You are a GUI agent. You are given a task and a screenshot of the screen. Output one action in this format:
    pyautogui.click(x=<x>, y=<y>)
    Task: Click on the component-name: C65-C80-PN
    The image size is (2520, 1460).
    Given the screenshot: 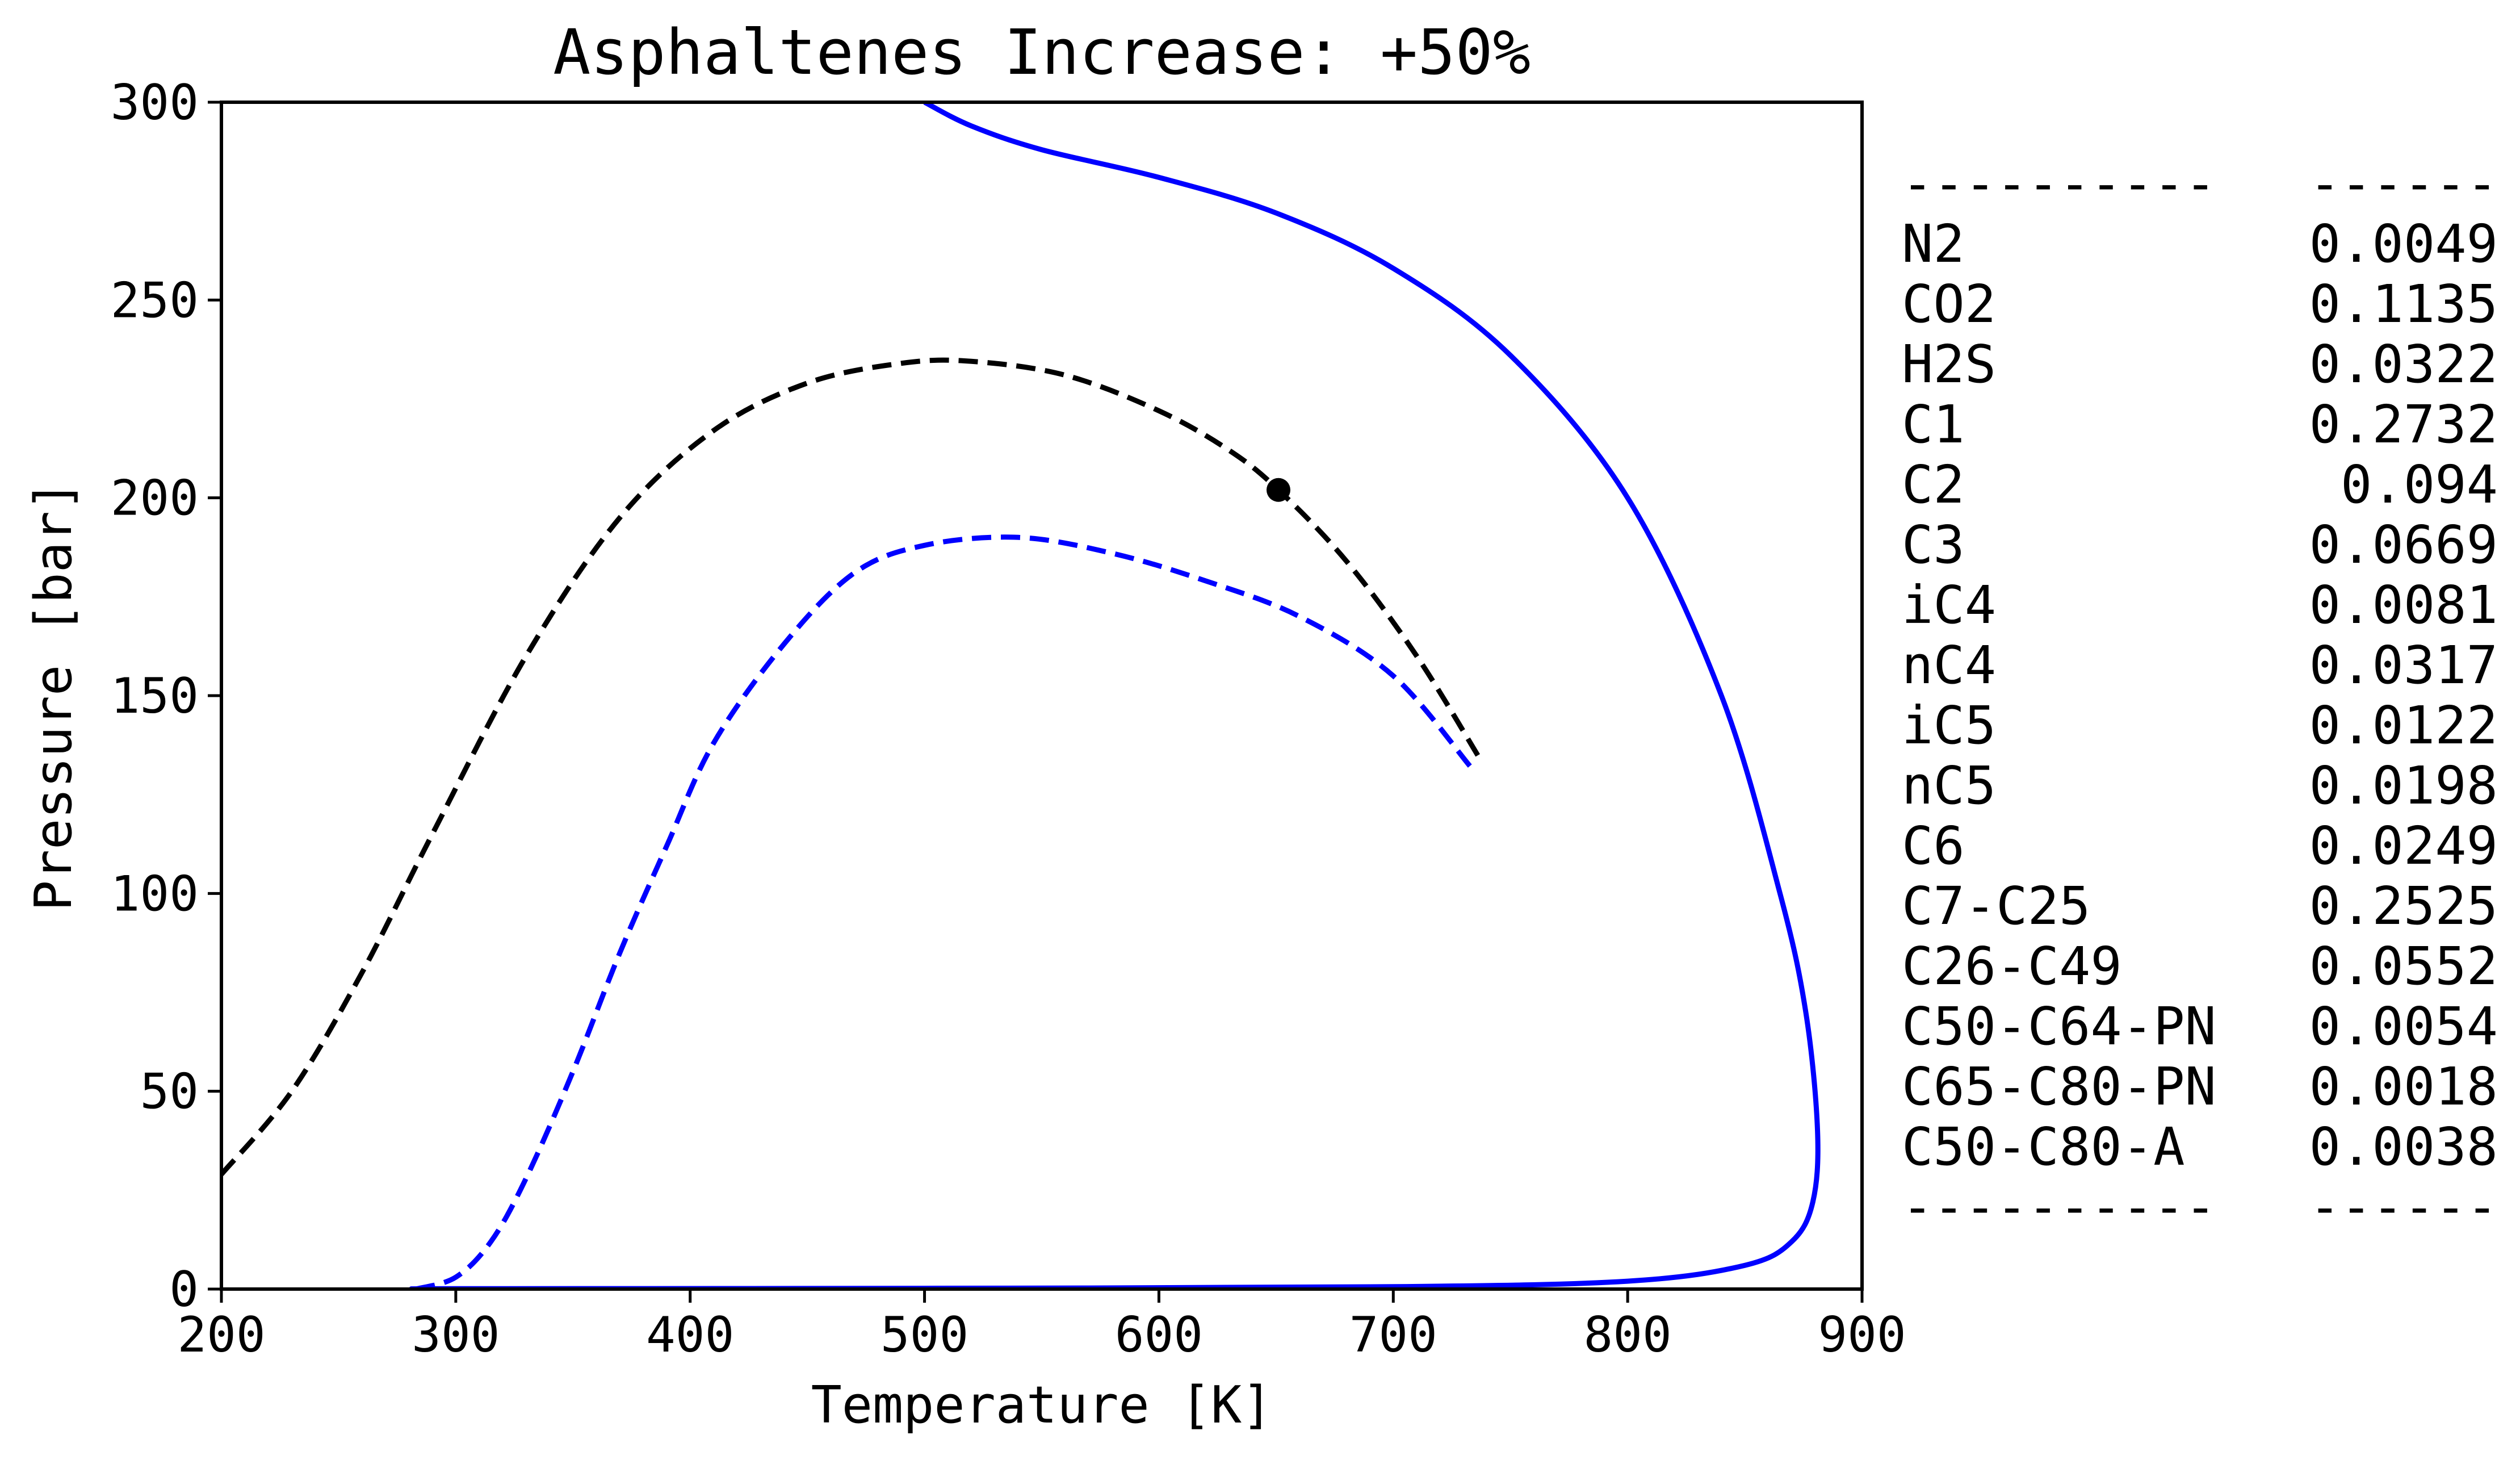 What is the action you would take?
    pyautogui.click(x=2059, y=1086)
    